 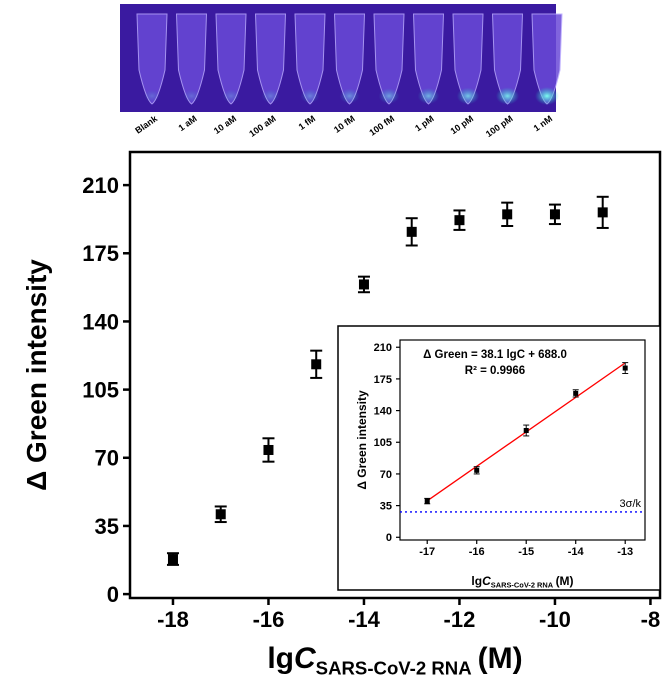 I want to click on x-tick-label: -8, so click(x=651, y=619).